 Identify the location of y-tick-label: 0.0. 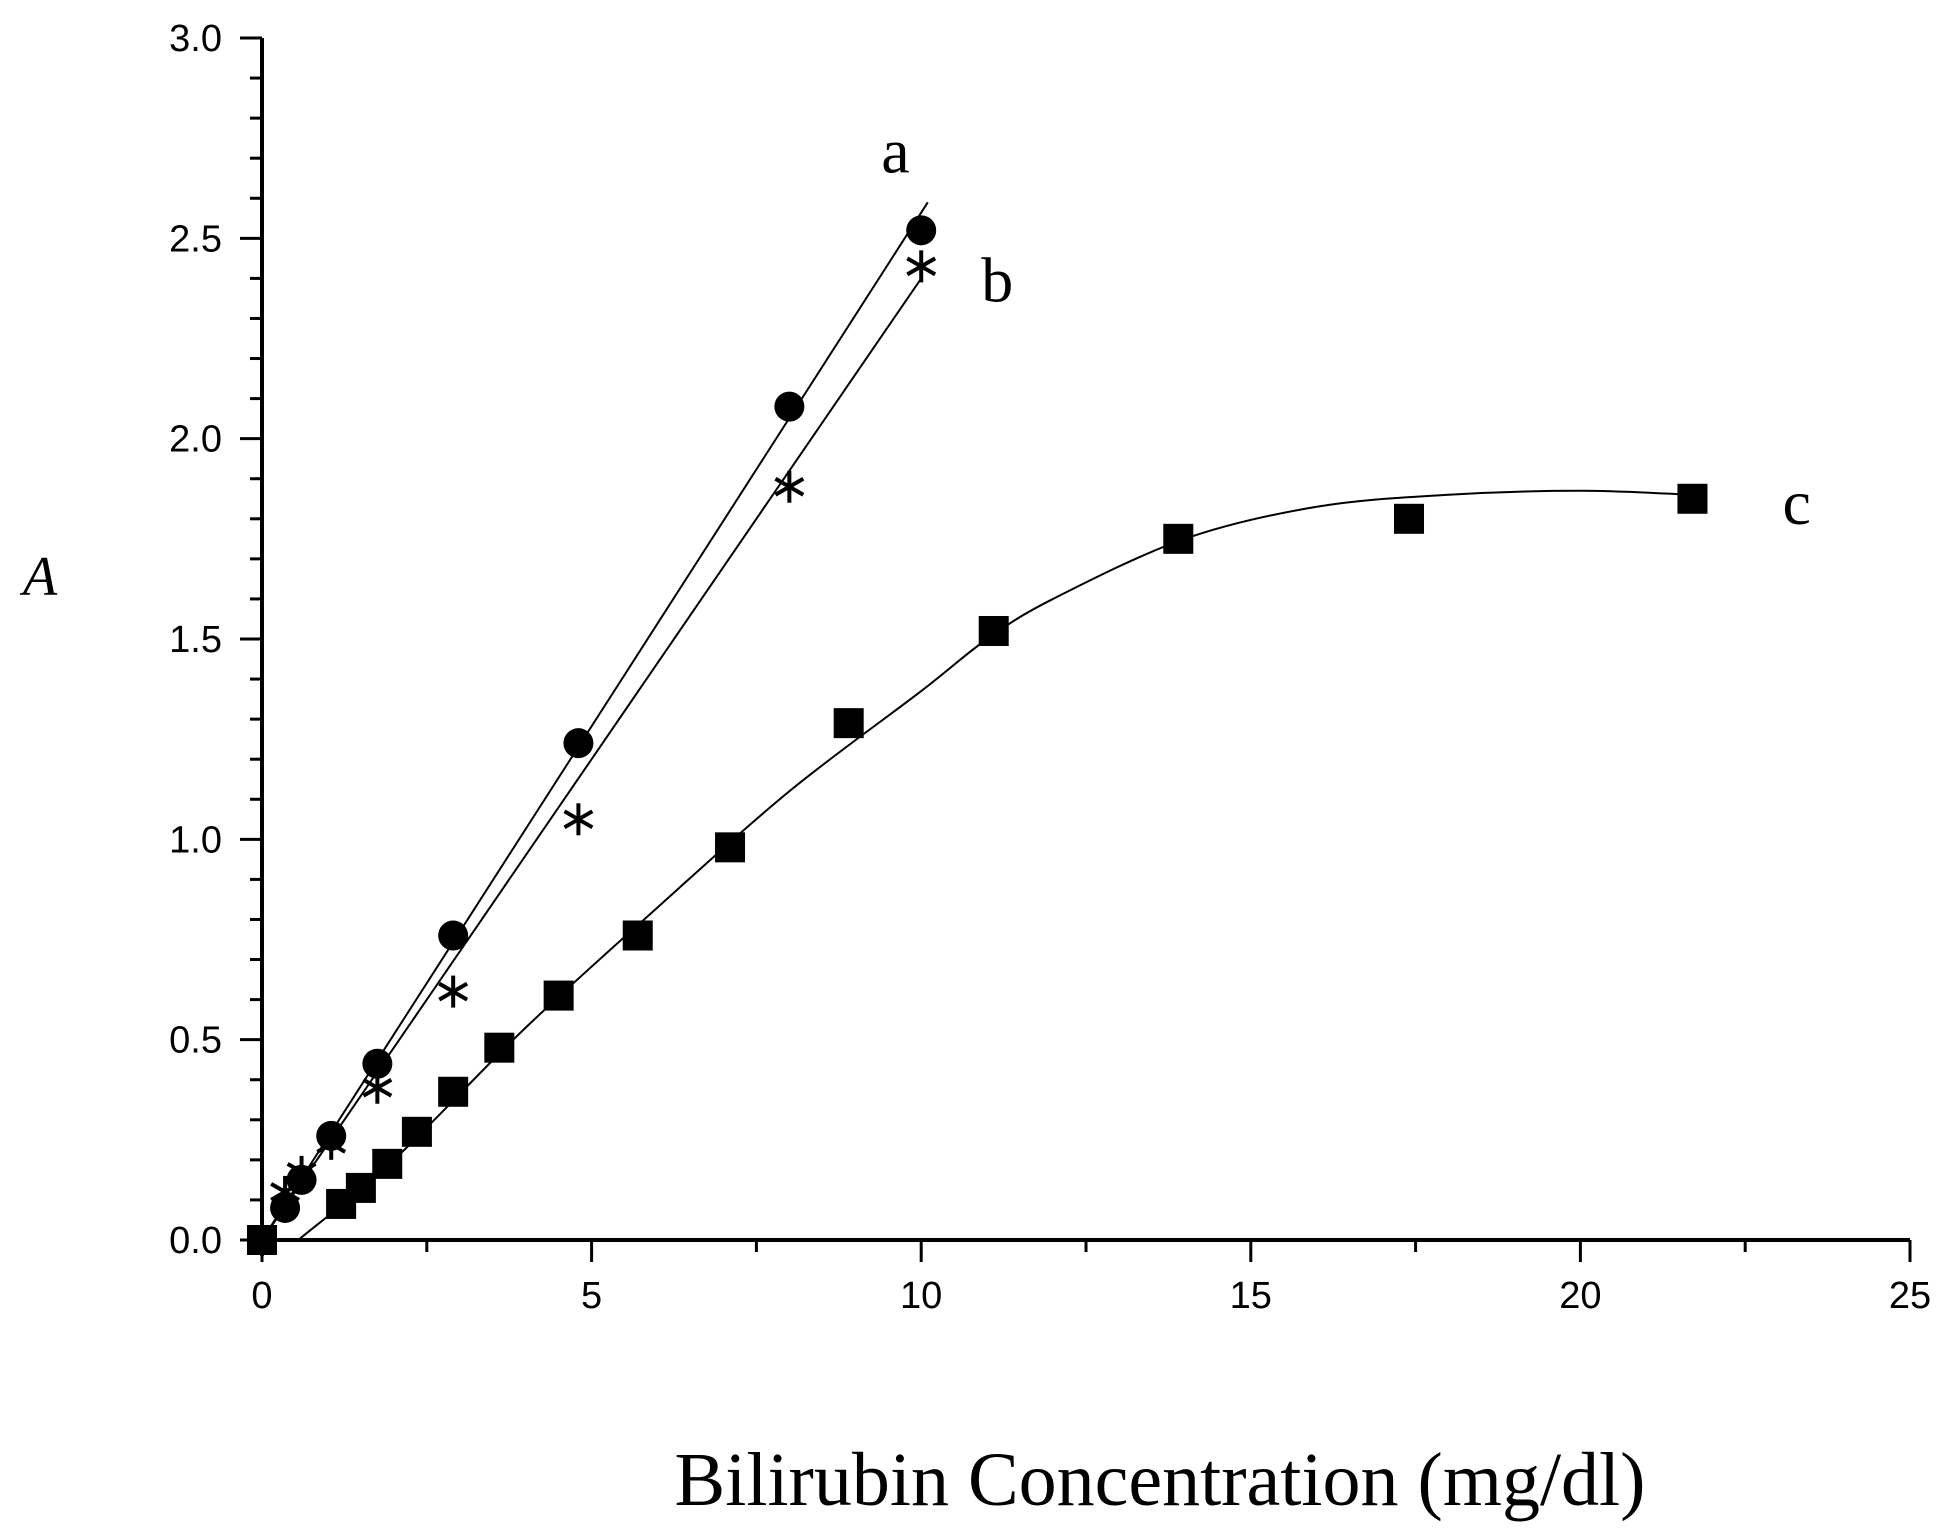
(195, 1241).